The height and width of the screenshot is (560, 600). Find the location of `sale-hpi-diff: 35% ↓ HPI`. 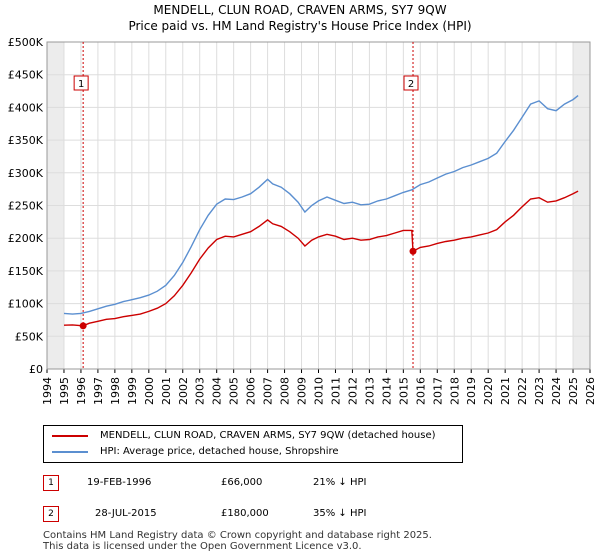

sale-hpi-diff: 35% ↓ HPI is located at coordinates (340, 513).